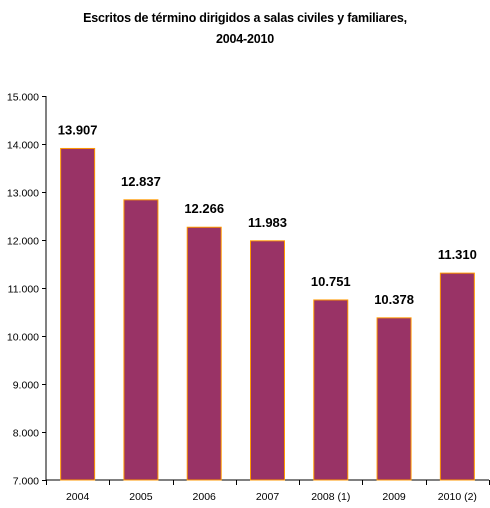 The image size is (490, 508). Describe the element at coordinates (23, 242) in the screenshot. I see `y-tick-label: 12.000` at that location.